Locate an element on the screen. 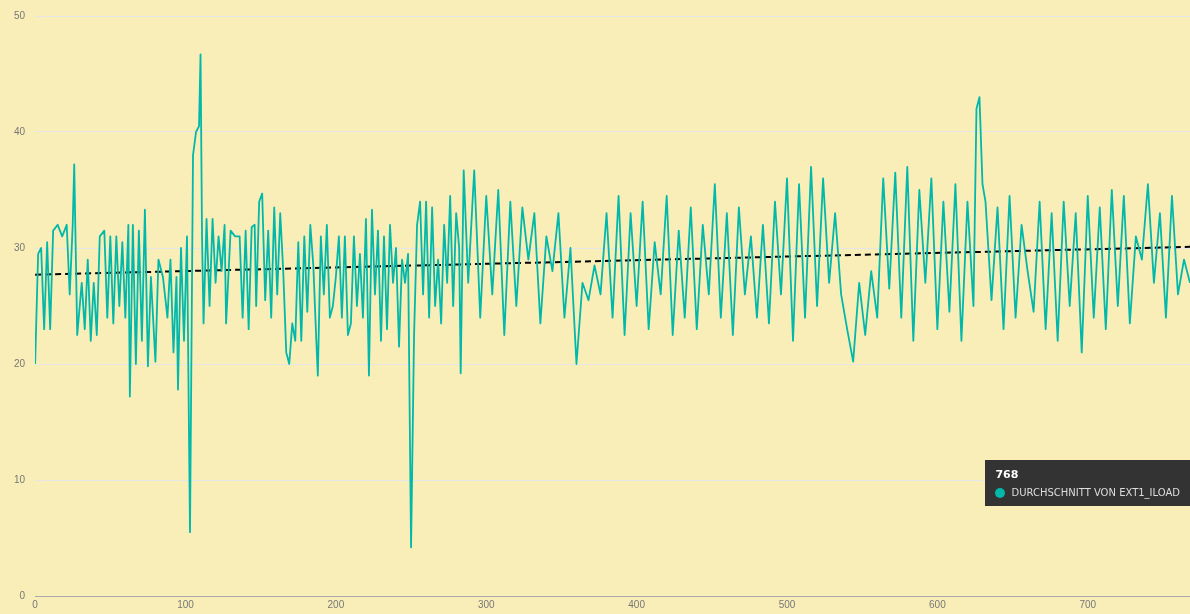 This screenshot has height=614, width=1190. x-tick-label: 400 is located at coordinates (637, 604).